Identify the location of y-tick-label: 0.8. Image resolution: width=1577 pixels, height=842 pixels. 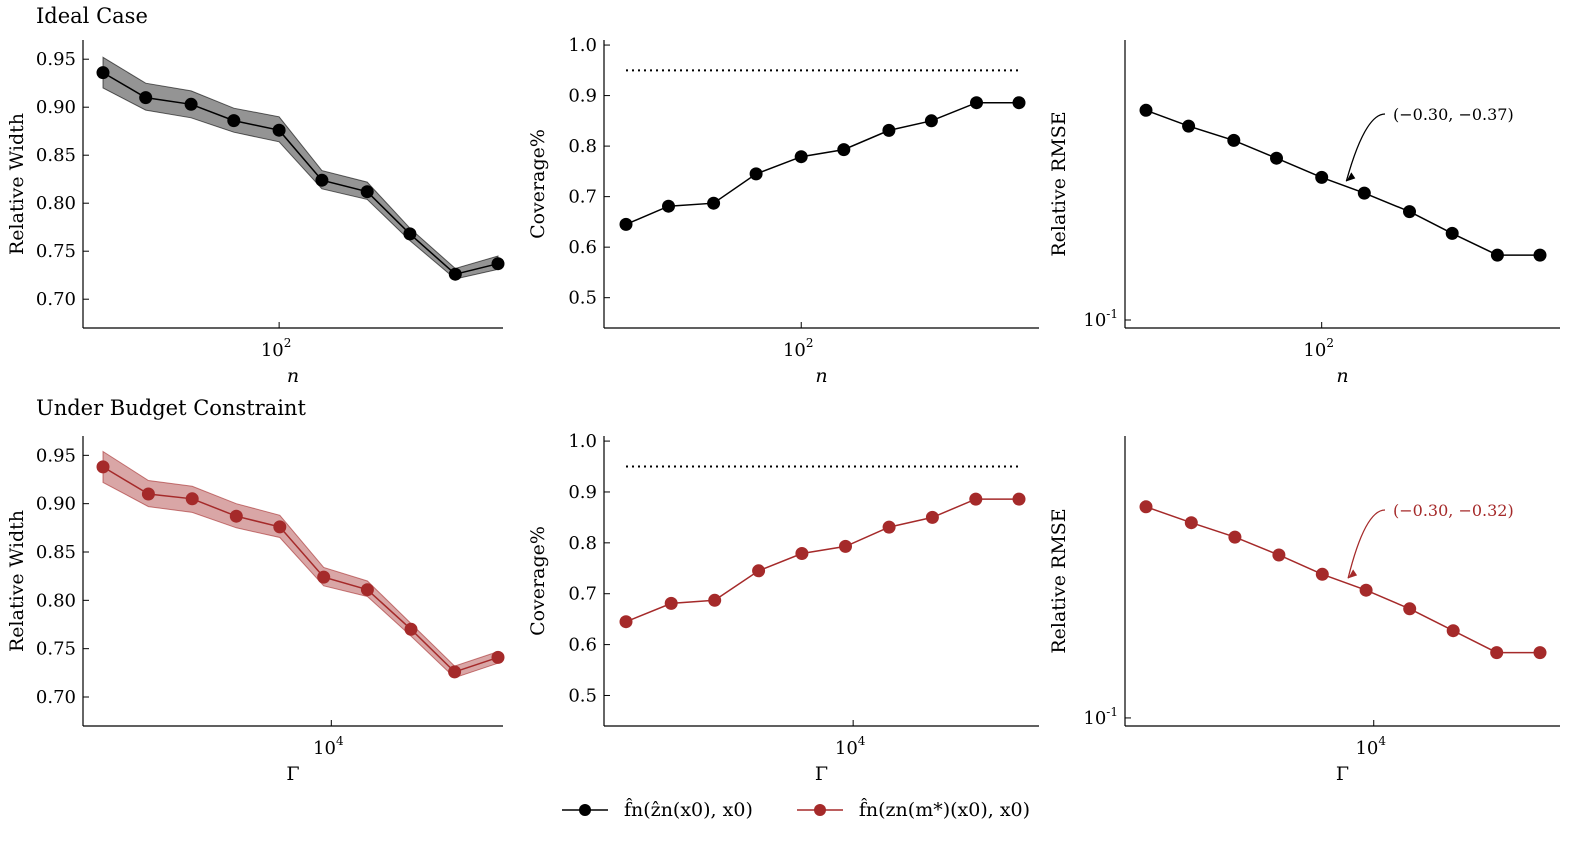
(582, 543).